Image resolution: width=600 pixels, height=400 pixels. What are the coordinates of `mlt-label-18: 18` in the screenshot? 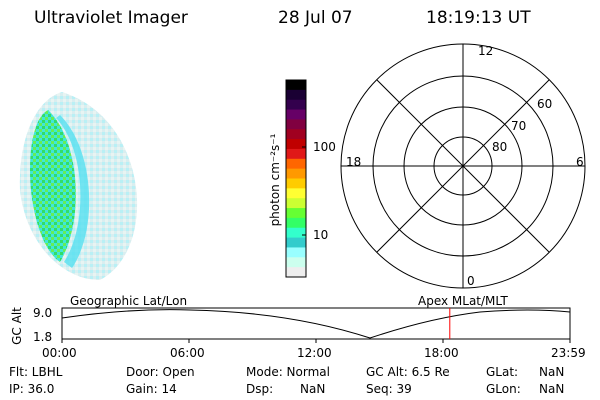 It's located at (354, 162).